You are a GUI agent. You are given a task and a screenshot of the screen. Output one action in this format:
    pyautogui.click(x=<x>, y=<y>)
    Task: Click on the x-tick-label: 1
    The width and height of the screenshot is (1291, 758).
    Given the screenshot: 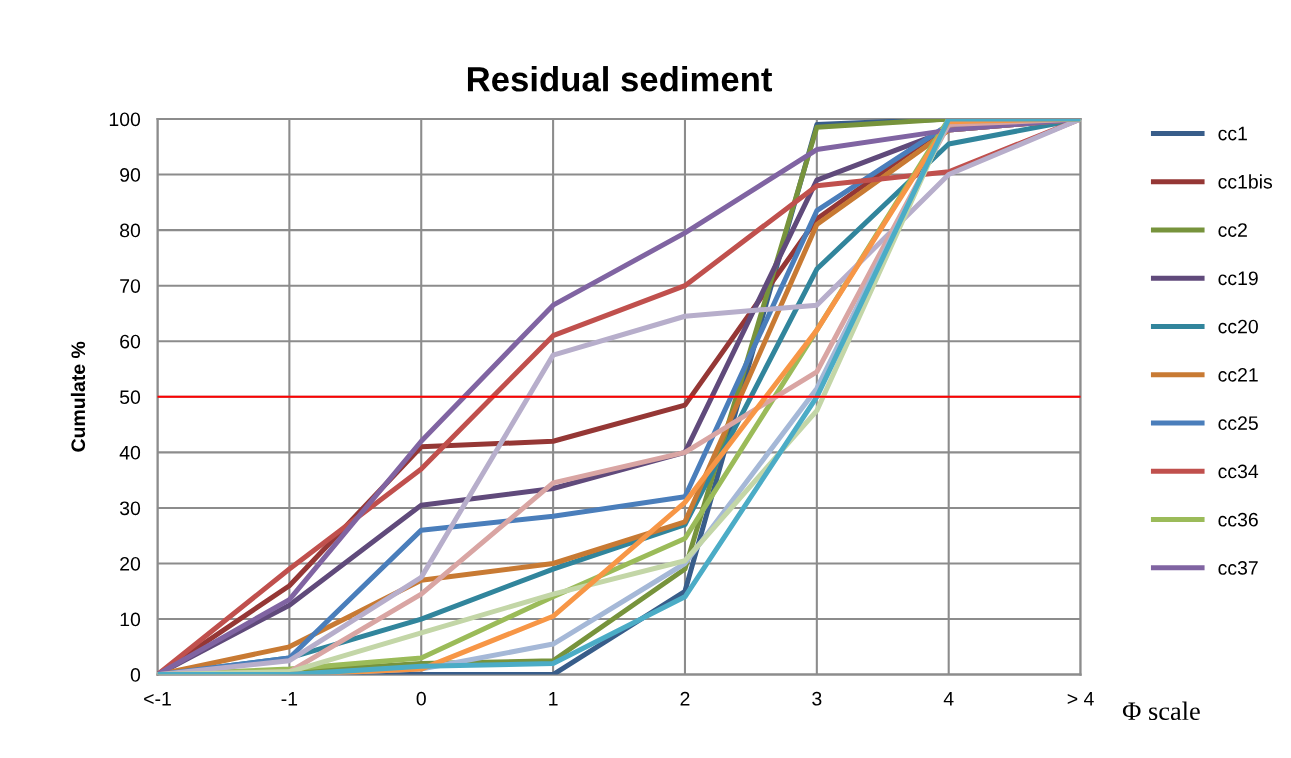 What is the action you would take?
    pyautogui.click(x=553, y=699)
    